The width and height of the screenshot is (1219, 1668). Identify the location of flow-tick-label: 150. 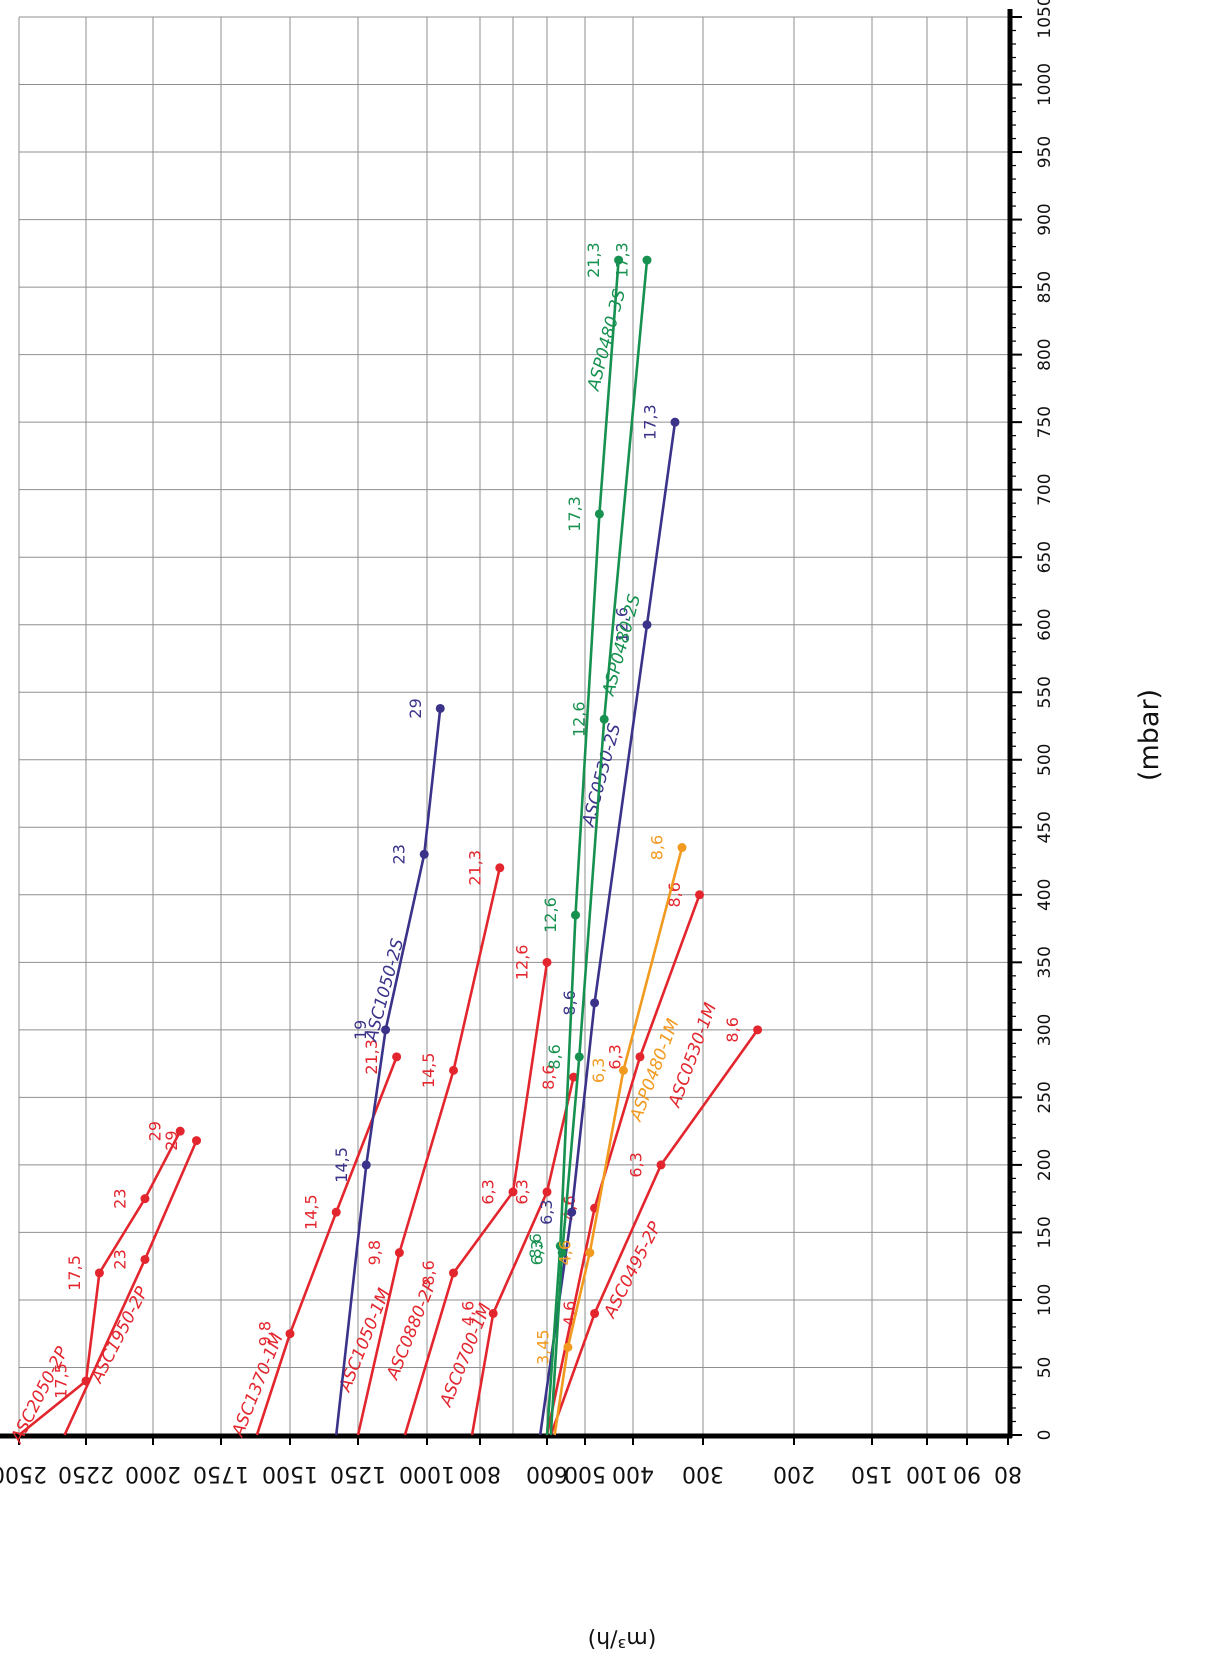
(872, 1473).